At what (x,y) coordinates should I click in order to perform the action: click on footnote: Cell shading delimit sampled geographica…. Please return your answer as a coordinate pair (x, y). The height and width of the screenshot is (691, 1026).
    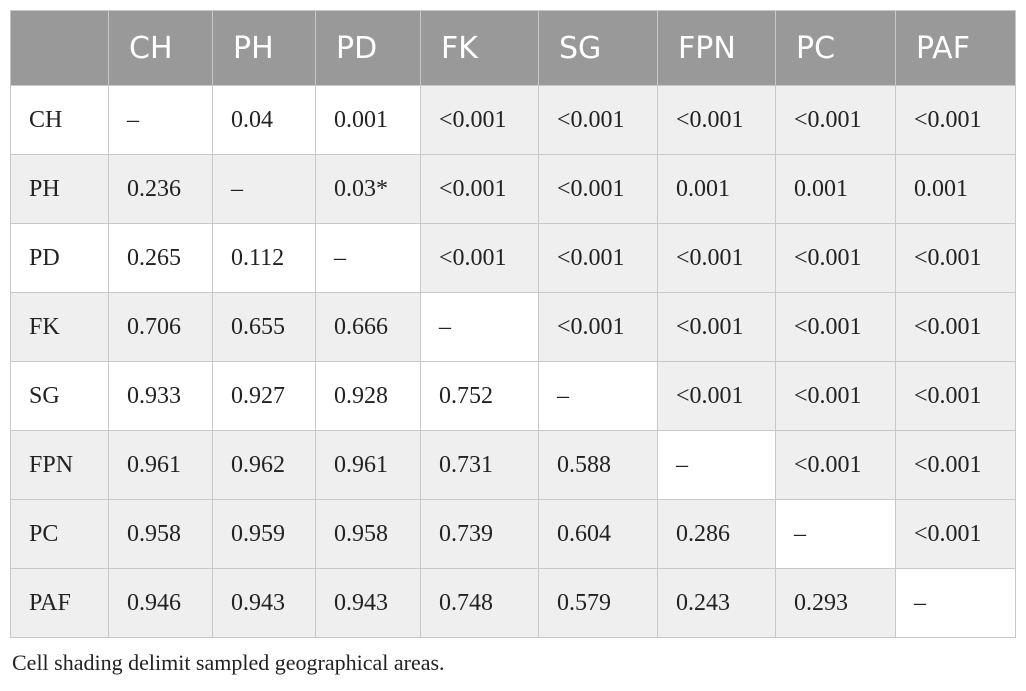
    Looking at the image, I should click on (228, 662).